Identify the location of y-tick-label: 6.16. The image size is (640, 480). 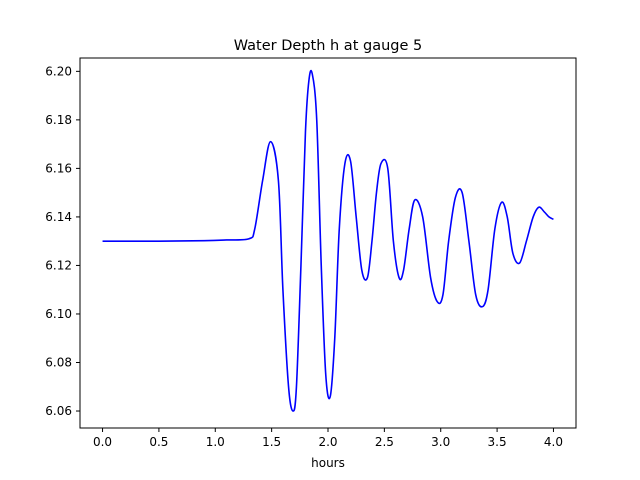
(58, 168).